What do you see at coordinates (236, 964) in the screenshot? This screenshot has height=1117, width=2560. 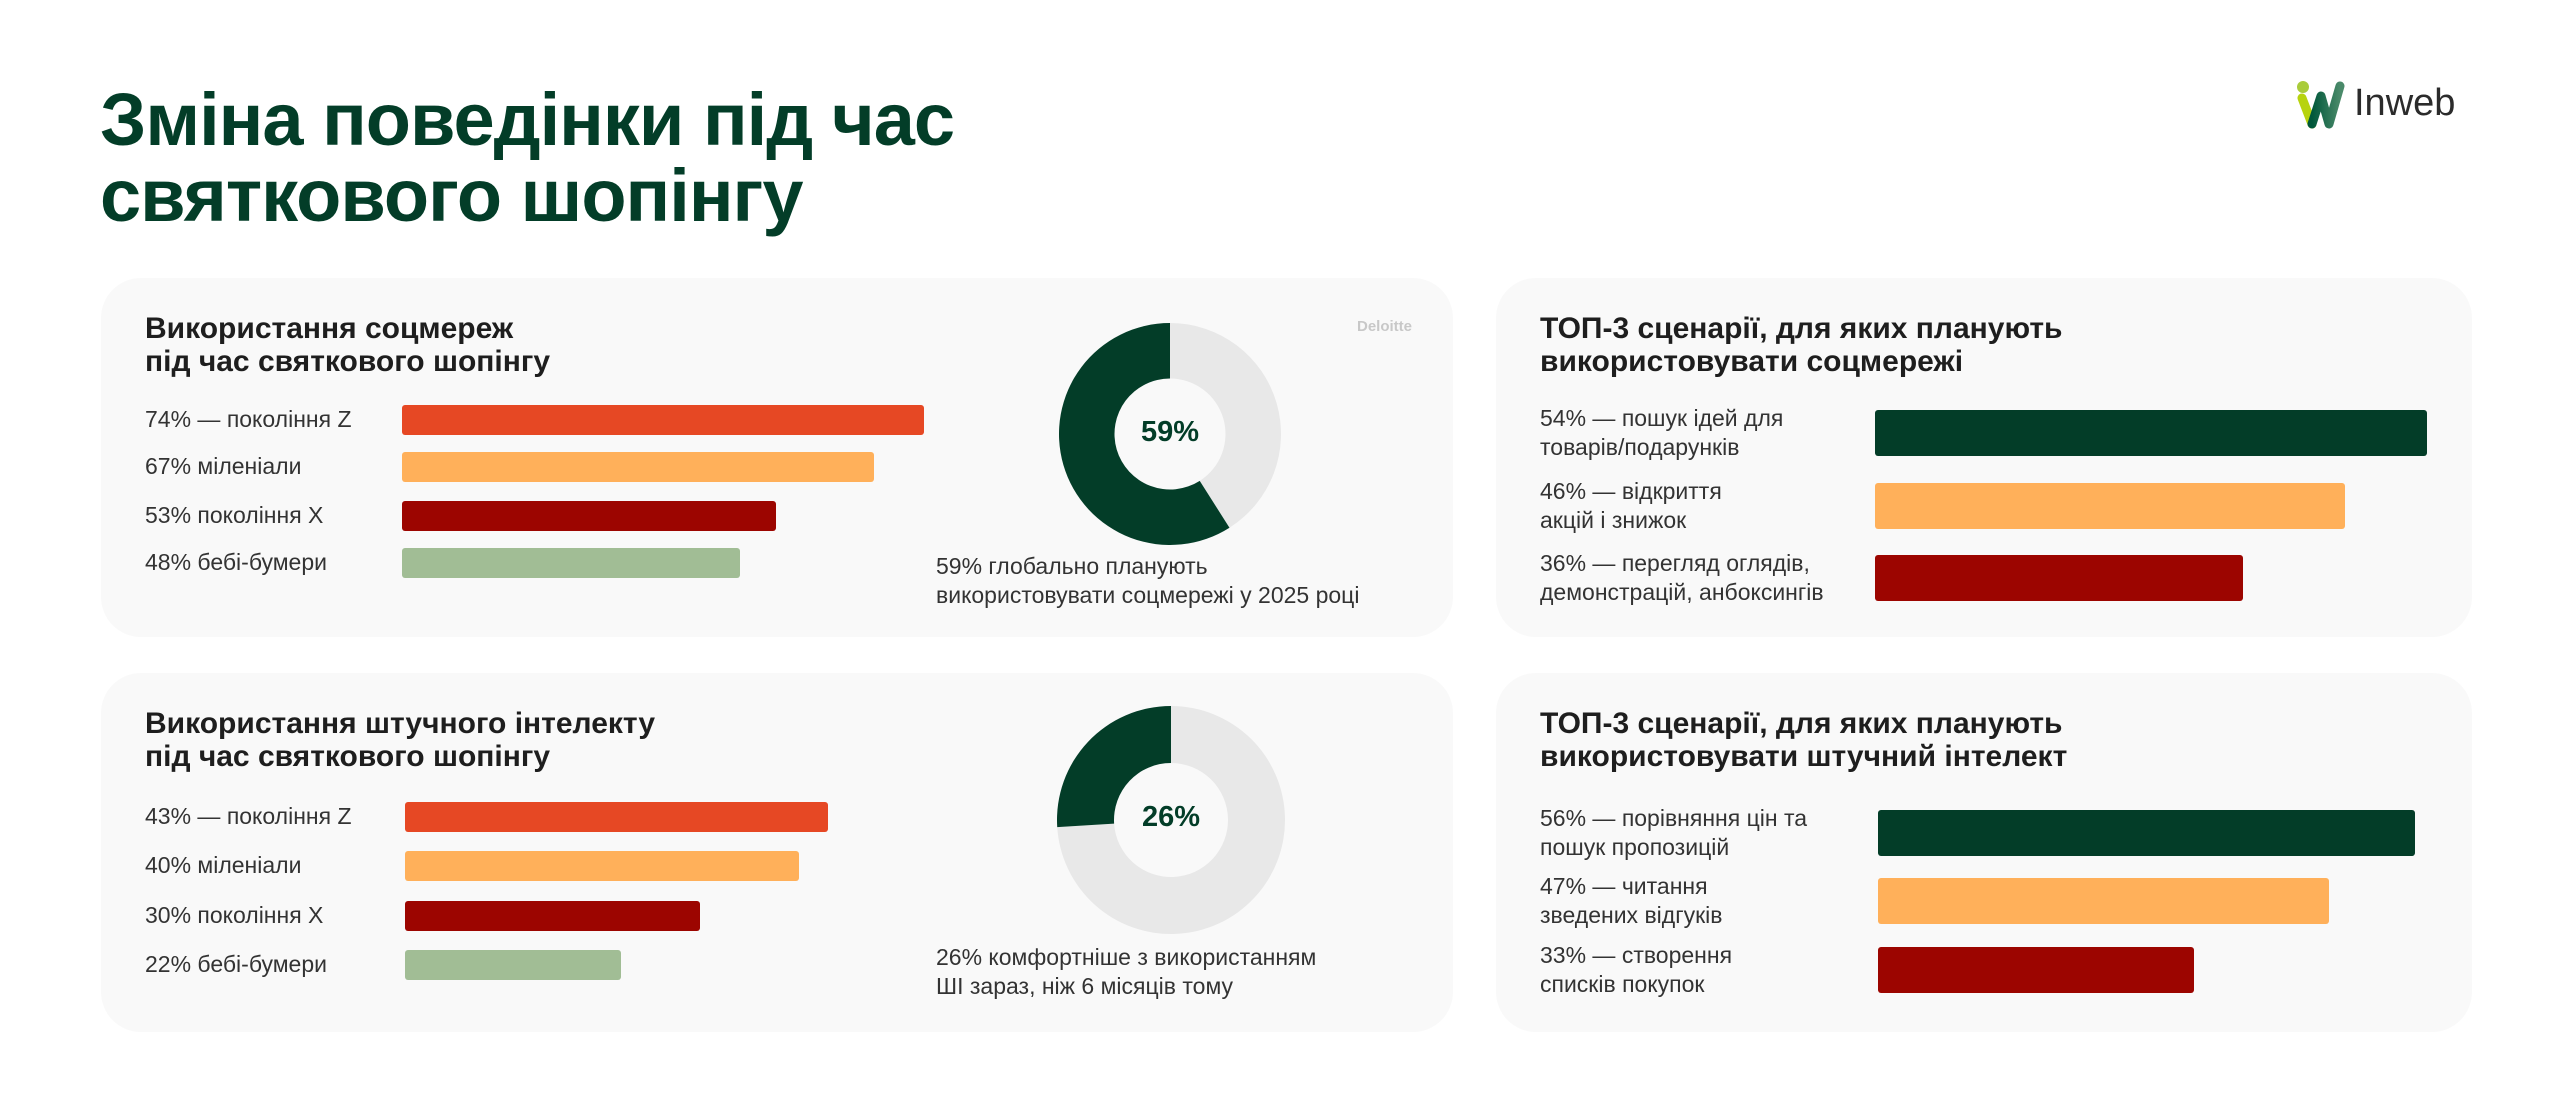 I see `bar-label: 22% бебі-бумери` at bounding box center [236, 964].